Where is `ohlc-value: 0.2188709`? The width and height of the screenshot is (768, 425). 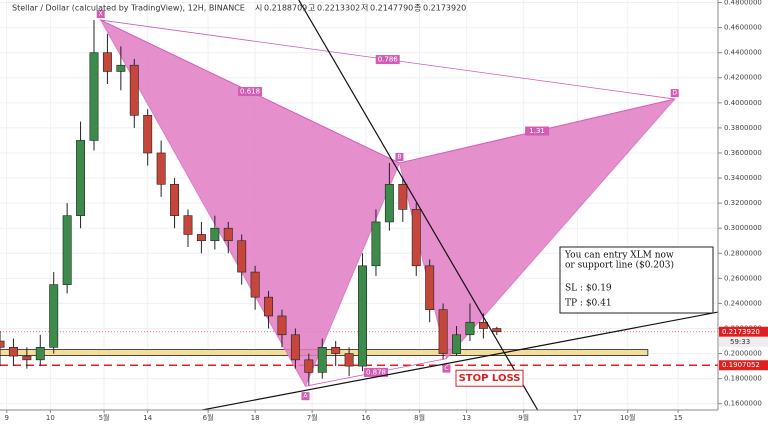 ohlc-value: 0.2188709 is located at coordinates (285, 8).